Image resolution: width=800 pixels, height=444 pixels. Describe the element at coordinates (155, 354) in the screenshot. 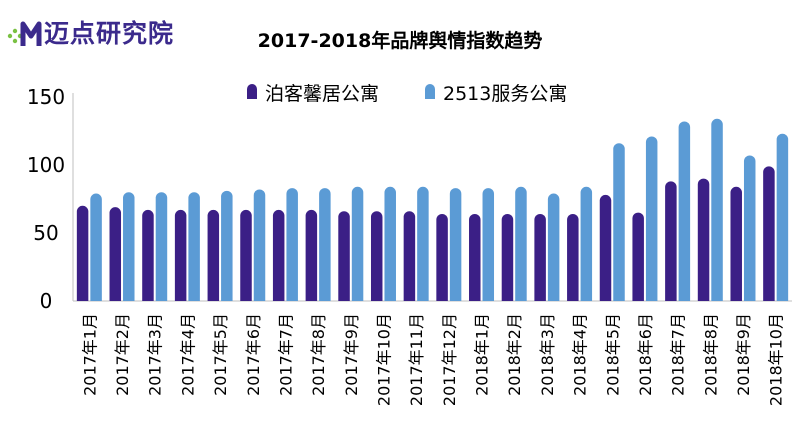

I see `x-tick-label: 2017年3月` at that location.